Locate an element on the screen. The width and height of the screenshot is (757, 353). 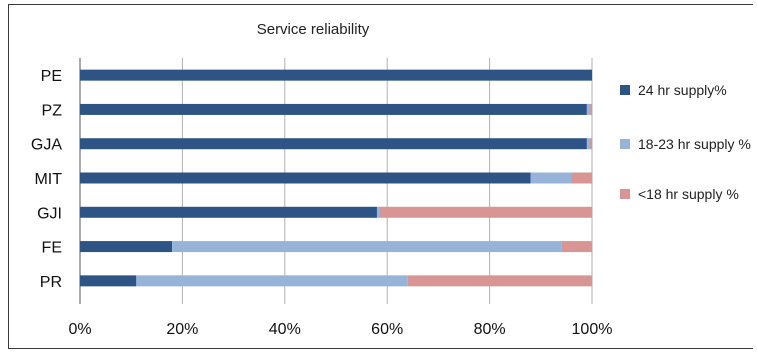
category-label: GJI is located at coordinates (49, 213).